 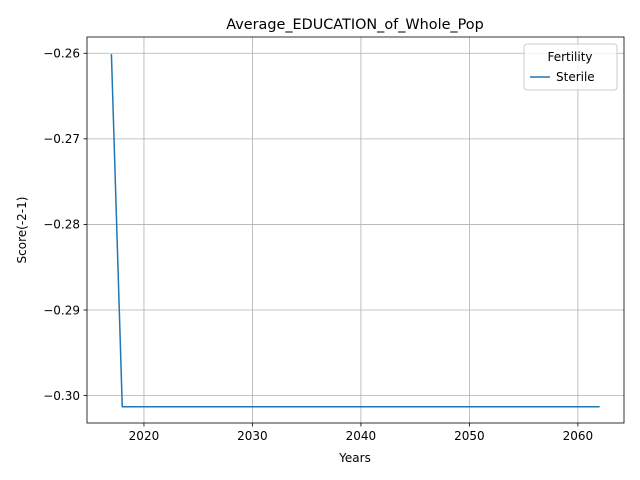 I want to click on legend-title: Fertility, so click(x=569, y=57).